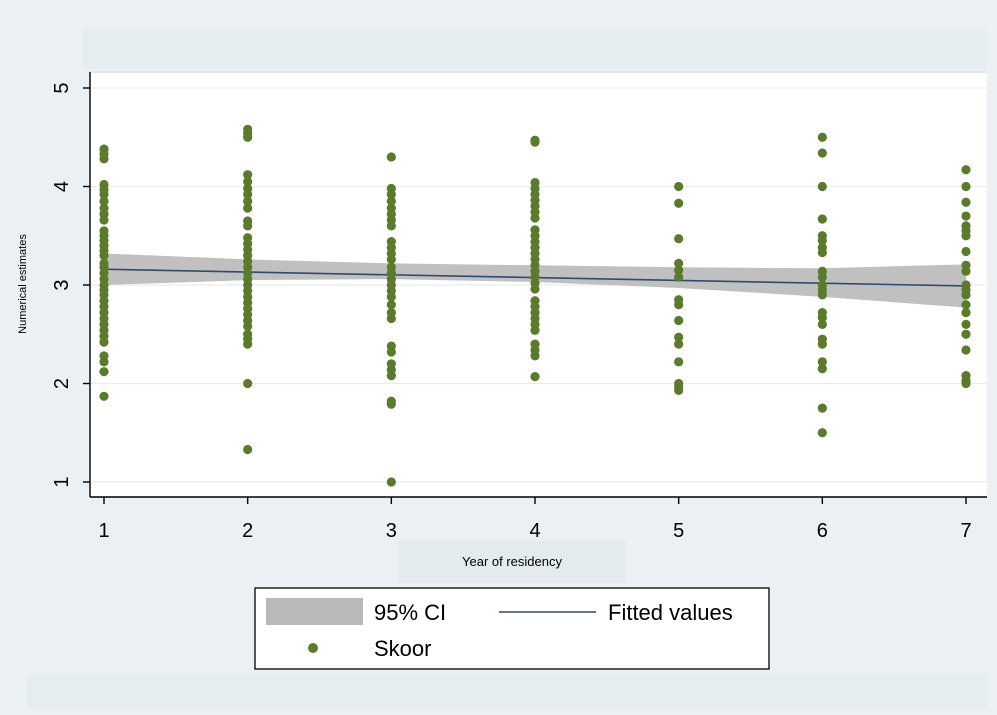 This screenshot has width=997, height=715. I want to click on legend-label-ci: 95% CI, so click(410, 612).